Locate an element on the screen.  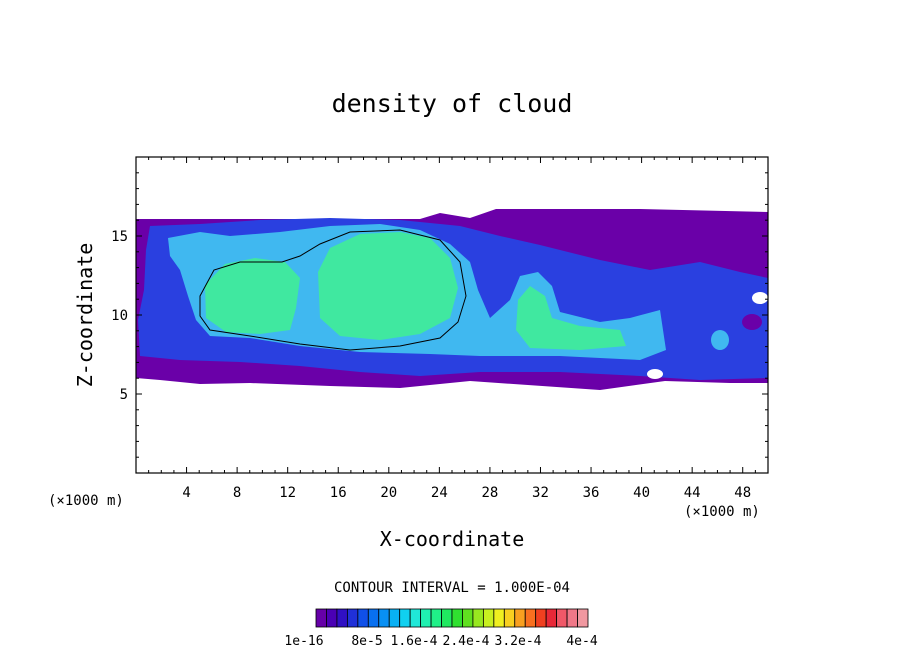
x-axis-label: X-coordinate is located at coordinates (452, 539).